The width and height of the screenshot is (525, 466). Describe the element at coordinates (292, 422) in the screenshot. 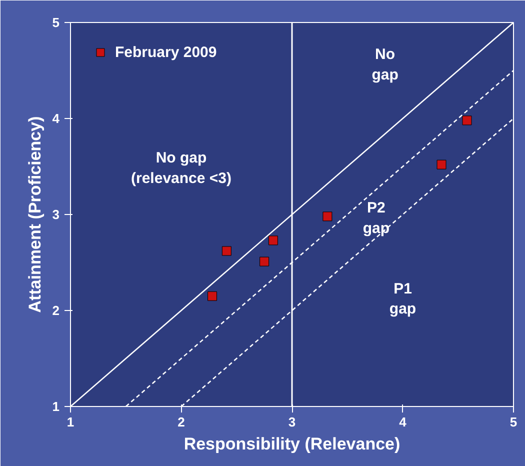

I see `x-tick-label: 3` at that location.